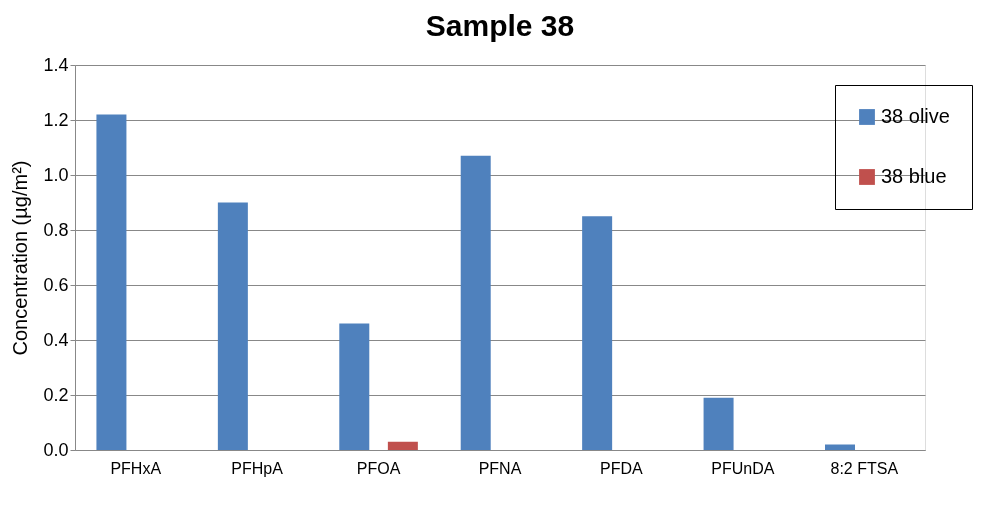  Describe the element at coordinates (56, 229) in the screenshot. I see `y-tick-label: 0.8` at that location.